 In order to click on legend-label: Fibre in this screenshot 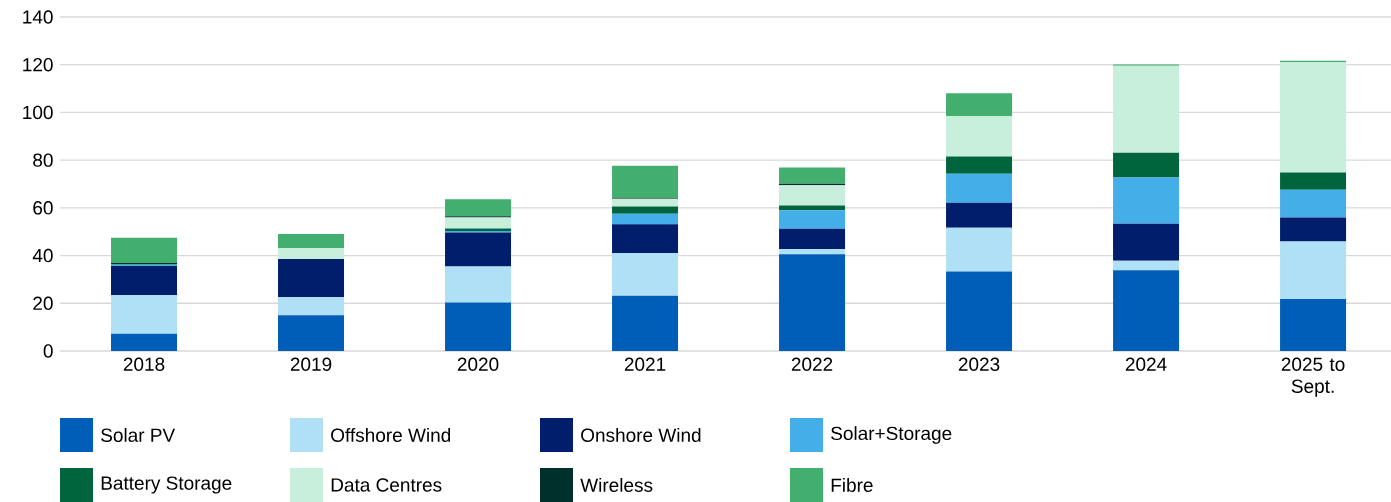, I will do `click(852, 485)`.